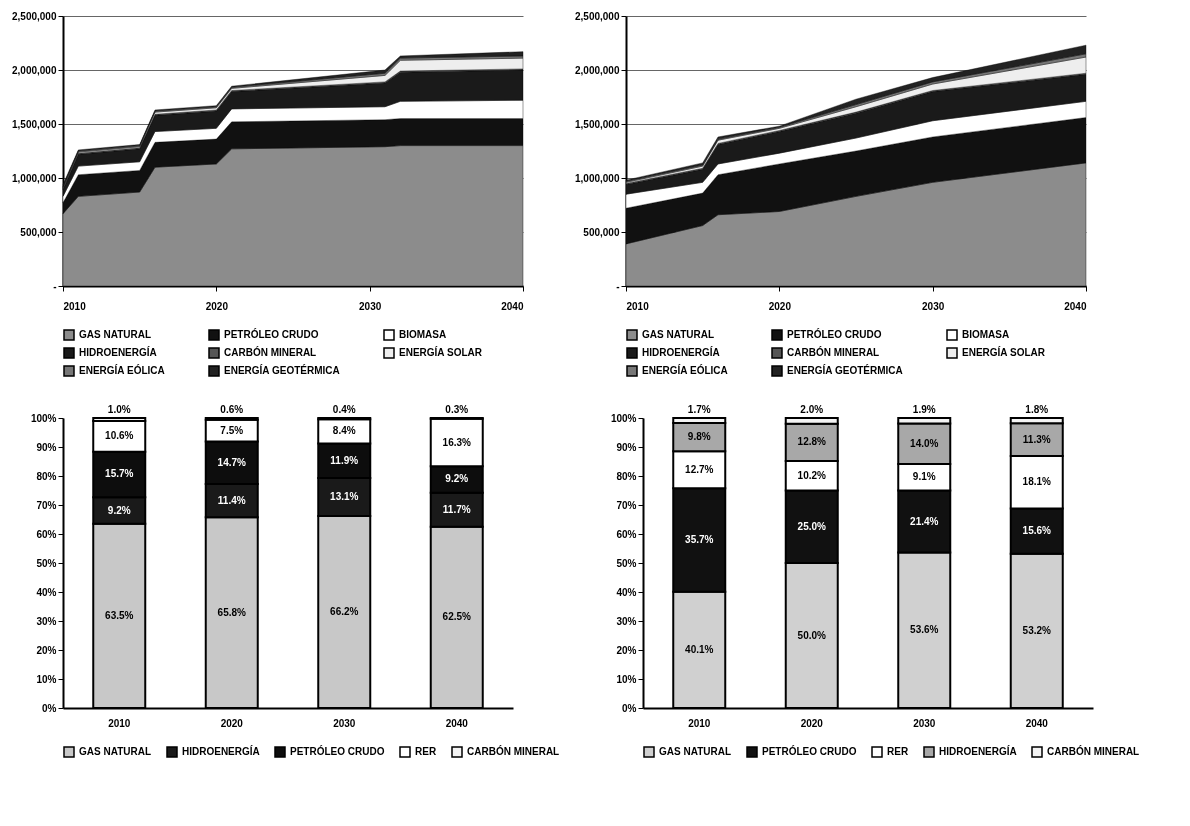  Describe the element at coordinates (699, 469) in the screenshot. I see `data-label: 12.7%` at that location.